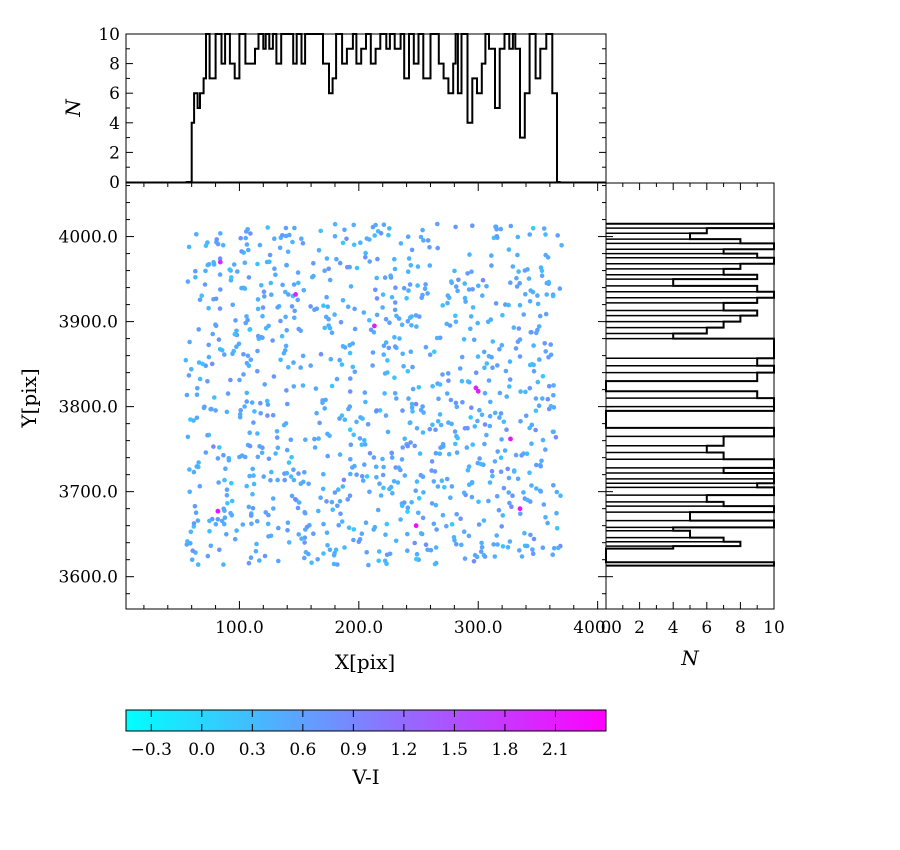  I want to click on y-tick-label: 3900.0, so click(88, 323).